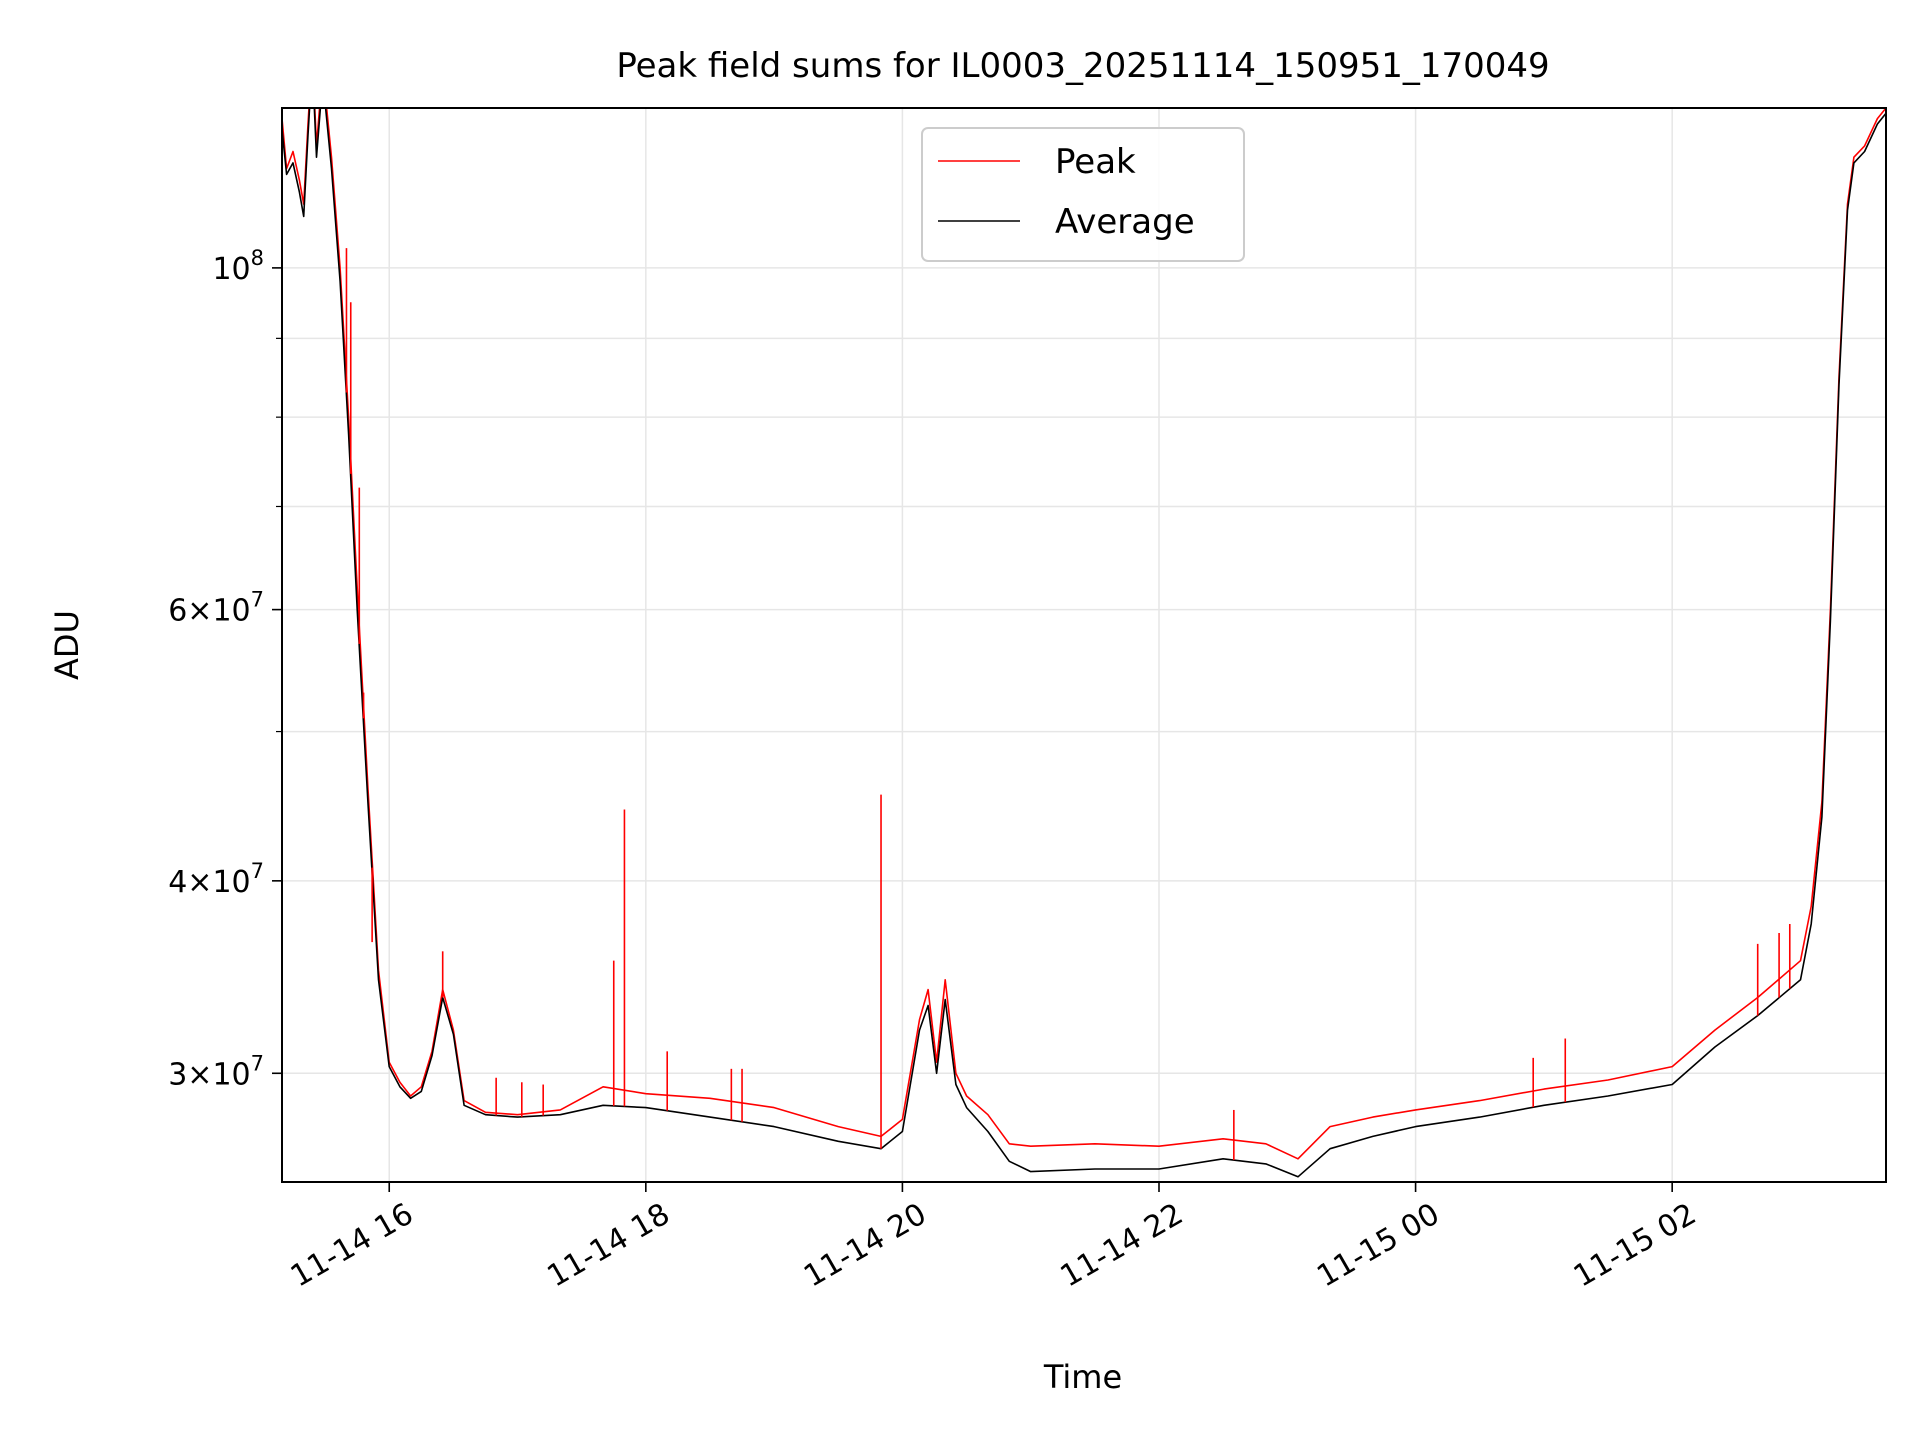 The width and height of the screenshot is (1920, 1440). Describe the element at coordinates (238, 266) in the screenshot. I see `y-tick-label-3: 108` at that location.